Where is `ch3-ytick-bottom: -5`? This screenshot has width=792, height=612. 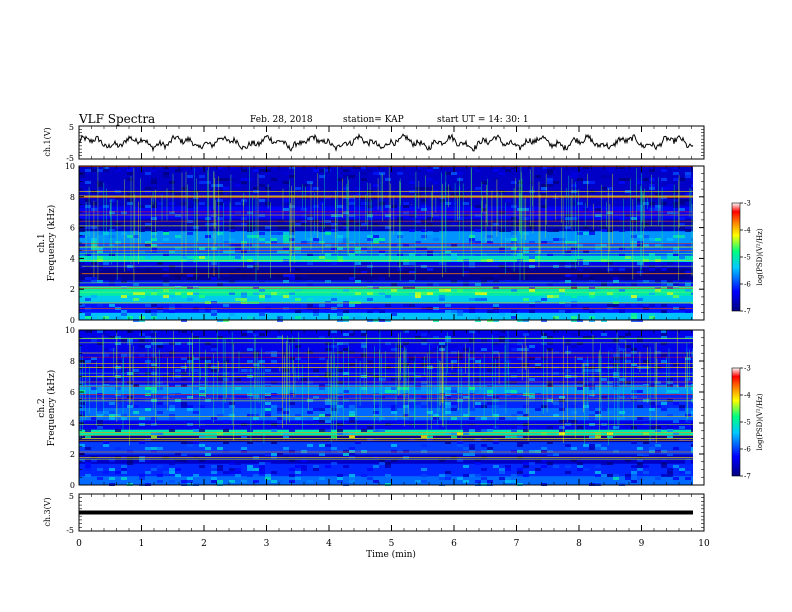
ch3-ytick-bottom: -5 is located at coordinates (70, 530).